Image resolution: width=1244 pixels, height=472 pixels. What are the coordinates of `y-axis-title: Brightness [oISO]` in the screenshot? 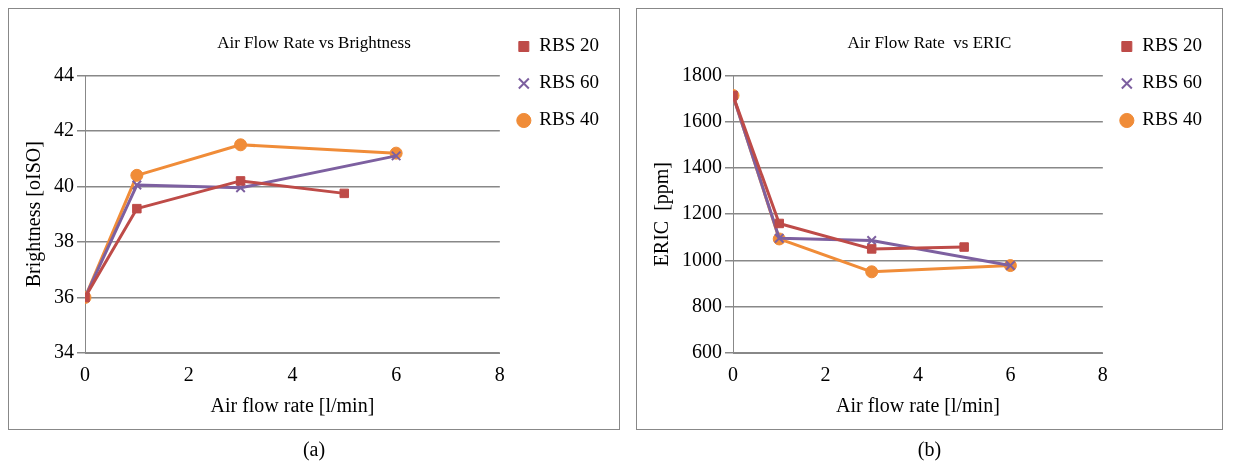 It's located at (34, 214).